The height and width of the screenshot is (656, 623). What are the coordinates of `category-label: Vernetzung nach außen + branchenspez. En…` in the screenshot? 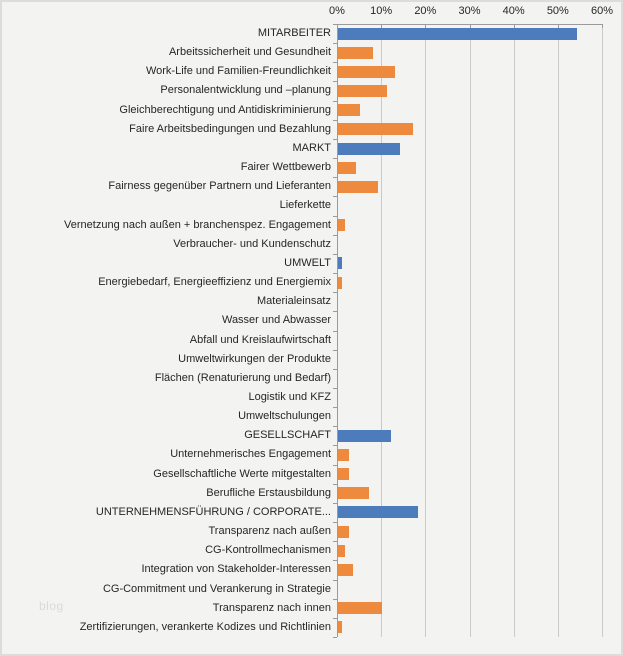 It's located at (197, 224).